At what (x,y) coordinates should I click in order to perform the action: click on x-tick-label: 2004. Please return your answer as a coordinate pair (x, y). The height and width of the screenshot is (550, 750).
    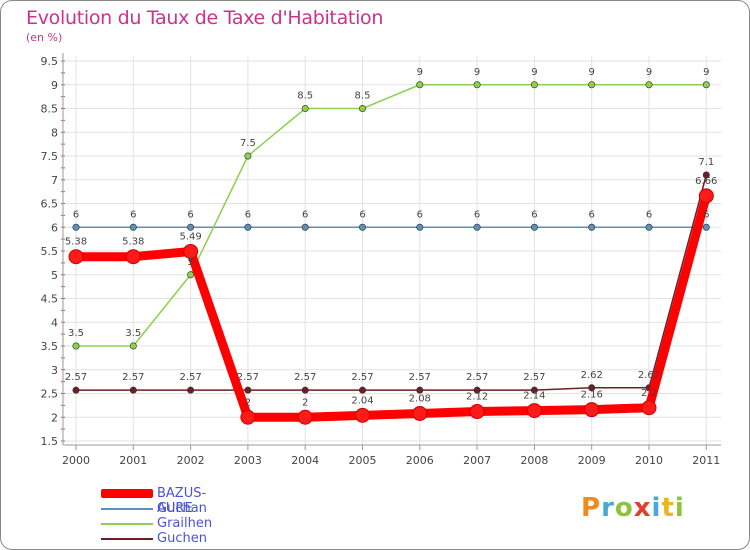
    Looking at the image, I should click on (305, 460).